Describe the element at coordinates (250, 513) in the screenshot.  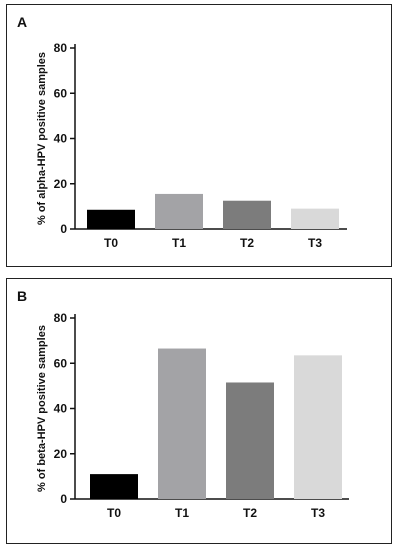
I see `chart-b-x-tick-label-t2: T2` at that location.